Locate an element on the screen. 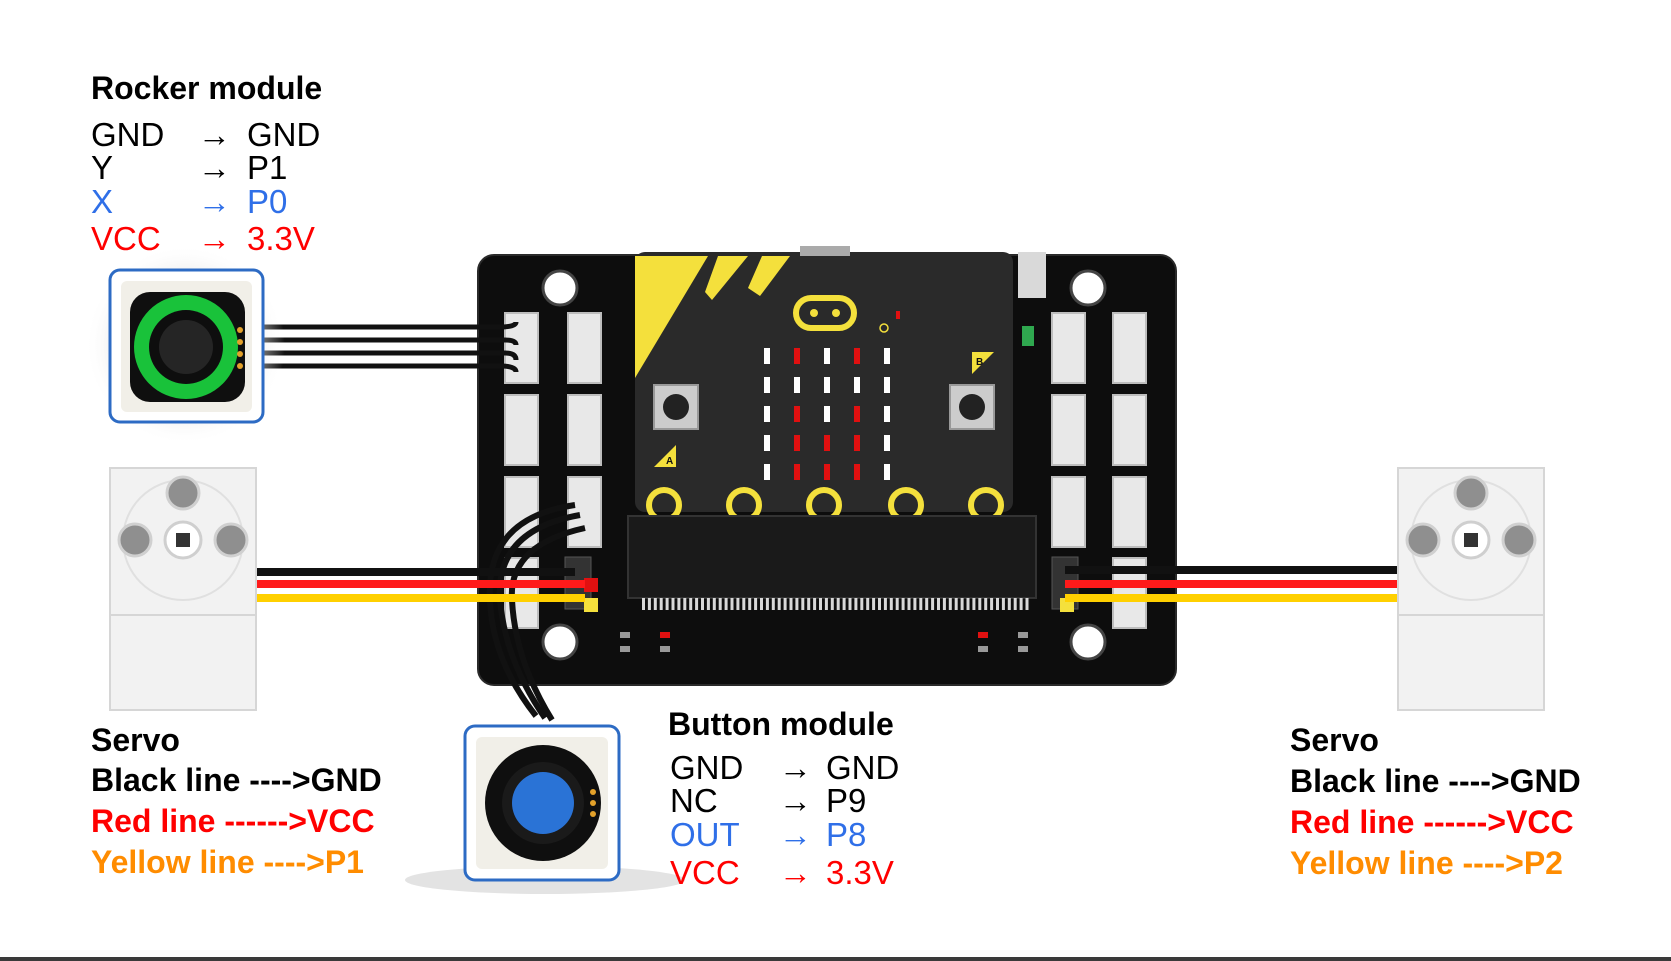  button-pin-to: GND is located at coordinates (863, 767).